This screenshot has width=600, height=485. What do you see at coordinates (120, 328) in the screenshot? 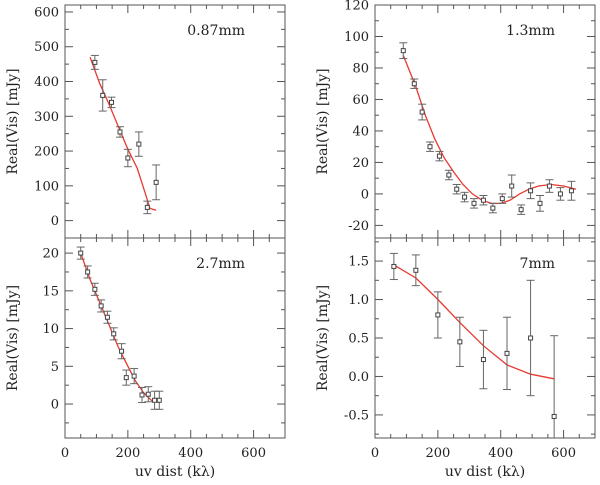
I see `chart-2-bottom-left-model-line` at bounding box center [120, 328].